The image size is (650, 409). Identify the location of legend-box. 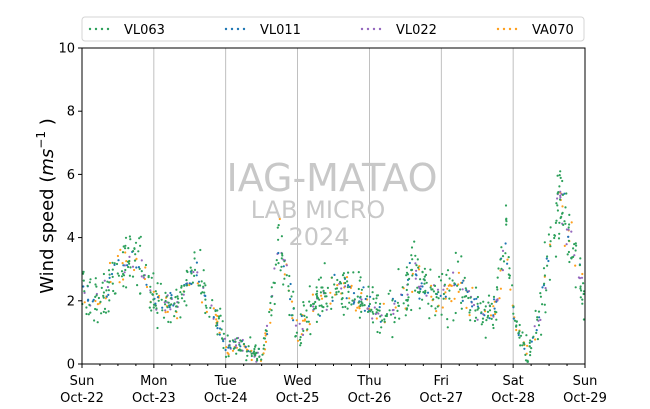
(333, 29).